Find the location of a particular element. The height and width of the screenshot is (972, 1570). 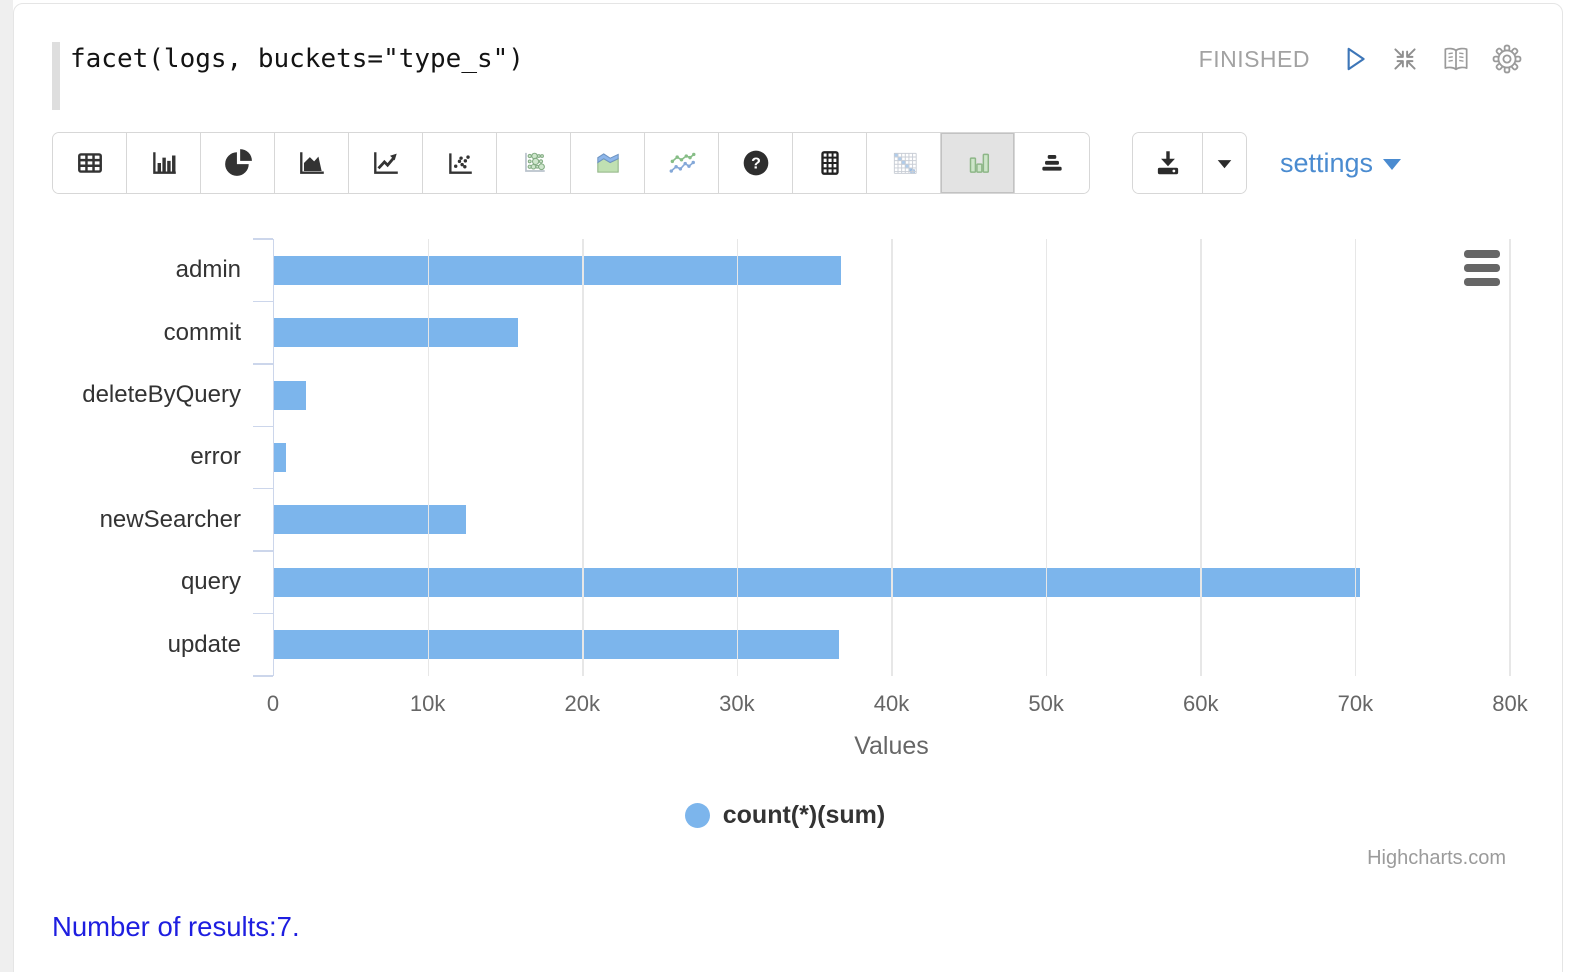

download-options-button is located at coordinates (1224, 163).